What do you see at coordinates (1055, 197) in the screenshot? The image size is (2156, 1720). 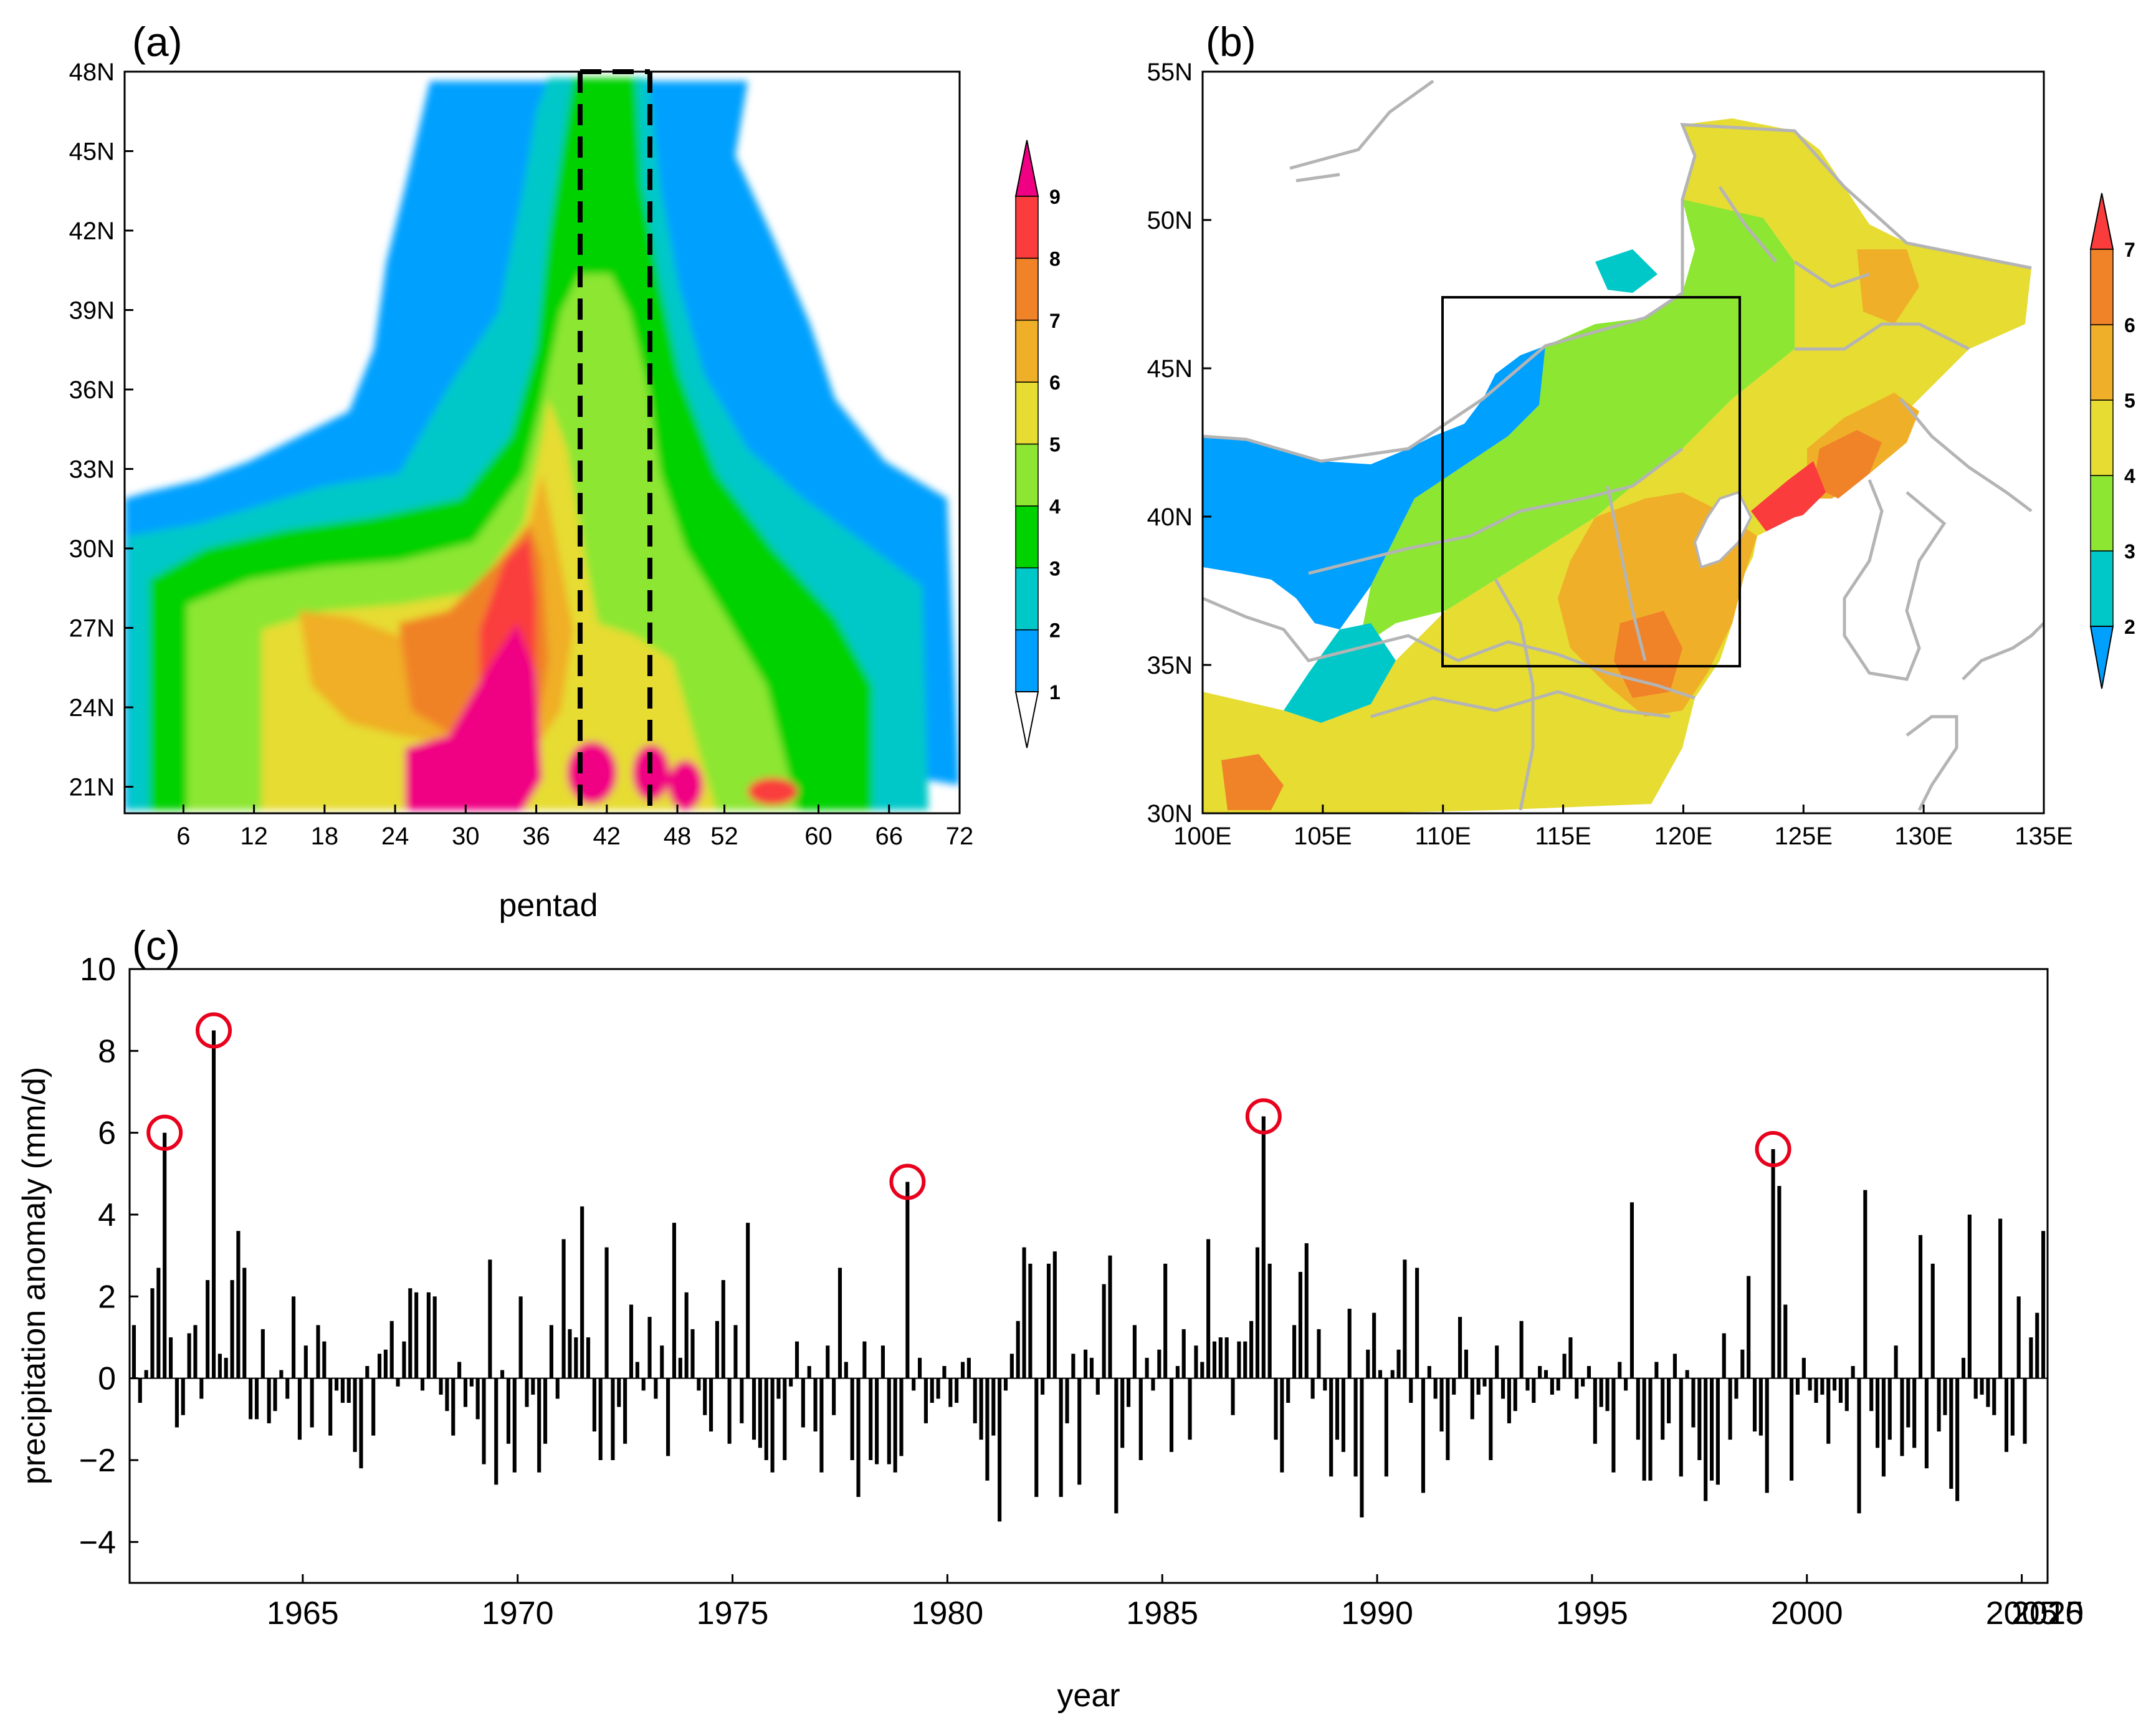 I see `panel-a-colorbar-label: 9` at bounding box center [1055, 197].